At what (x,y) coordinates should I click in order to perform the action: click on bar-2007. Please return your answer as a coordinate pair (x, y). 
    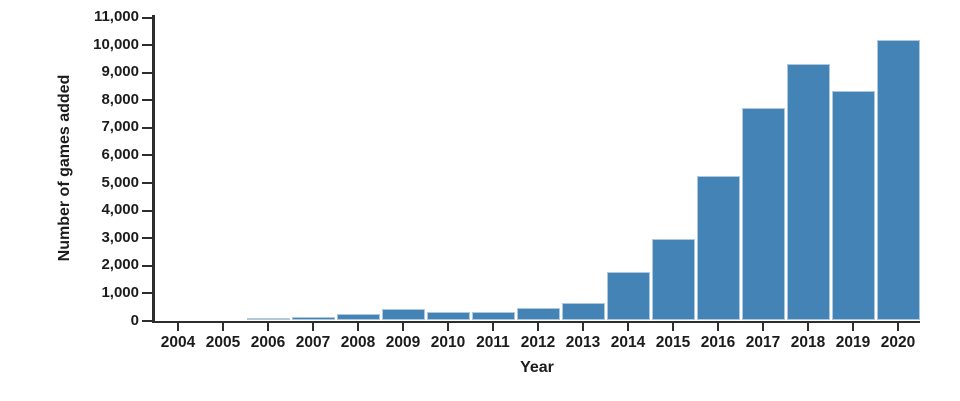
    Looking at the image, I should click on (313, 318).